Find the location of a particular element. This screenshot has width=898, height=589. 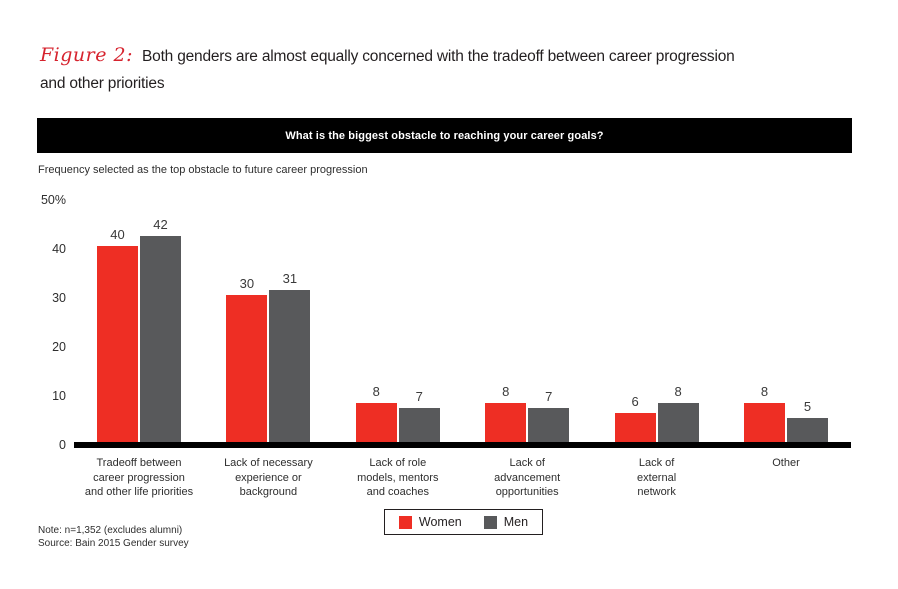

y-tick-label: 10 is located at coordinates (59, 396).